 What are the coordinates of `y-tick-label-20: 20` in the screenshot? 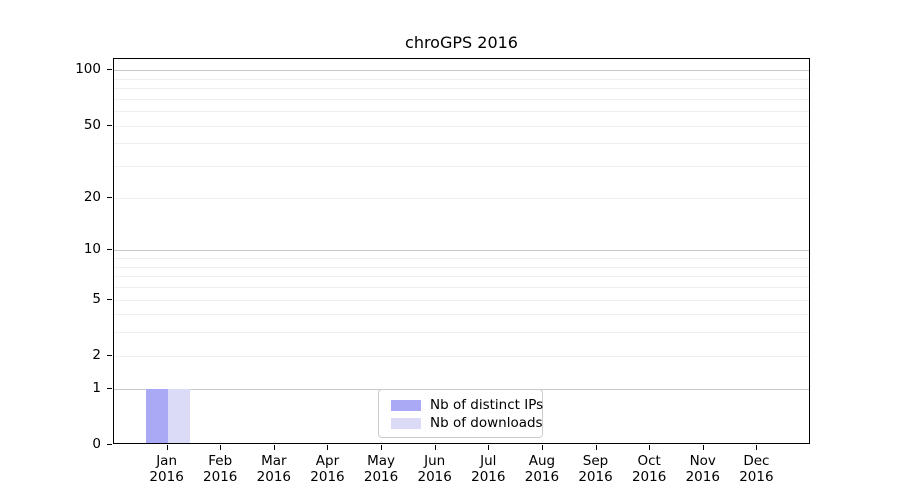 It's located at (92, 196).